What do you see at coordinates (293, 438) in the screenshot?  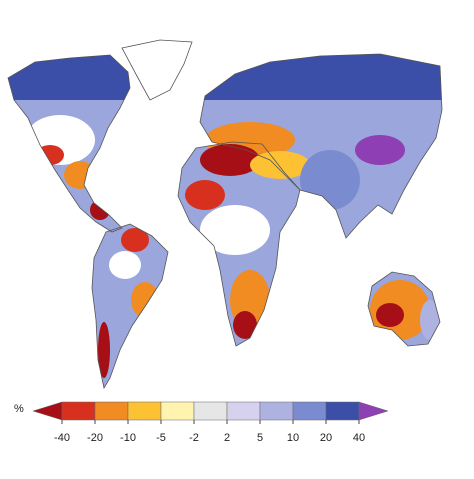 I see `tick-label: 10` at bounding box center [293, 438].